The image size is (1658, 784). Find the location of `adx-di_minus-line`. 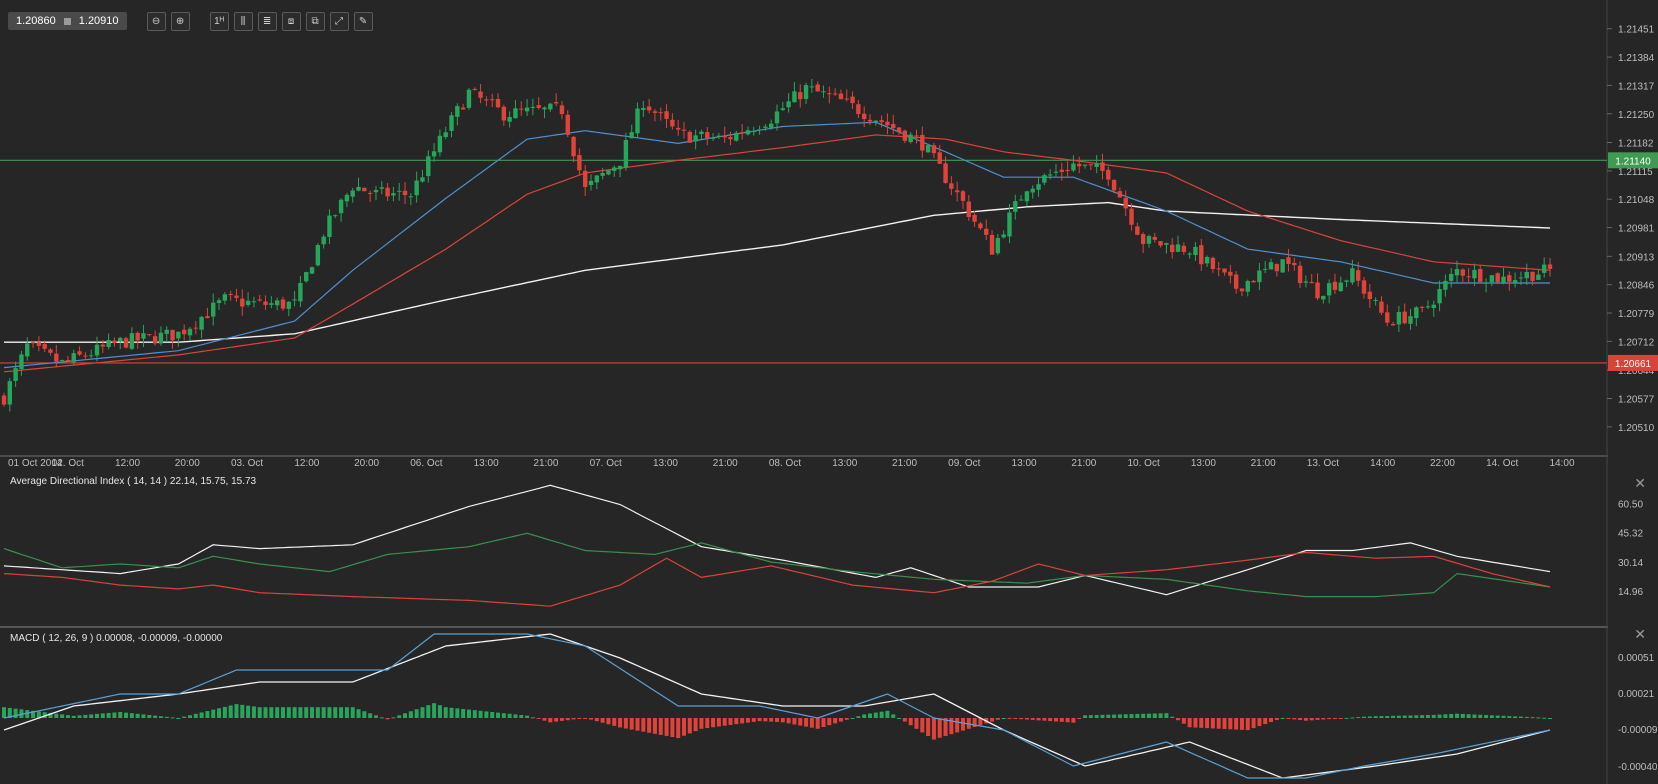

adx-di_minus-line is located at coordinates (777, 579).